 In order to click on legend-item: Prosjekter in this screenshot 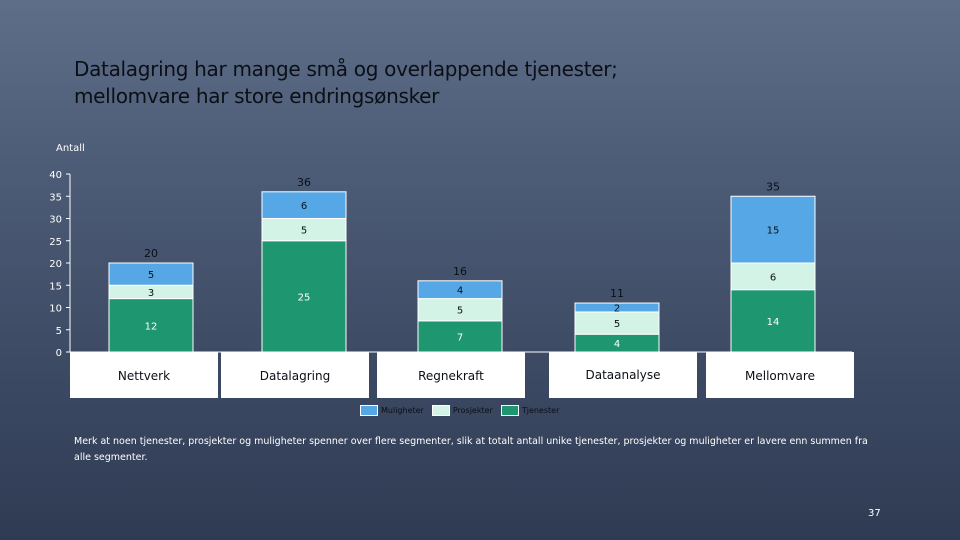, I will do `click(462, 410)`.